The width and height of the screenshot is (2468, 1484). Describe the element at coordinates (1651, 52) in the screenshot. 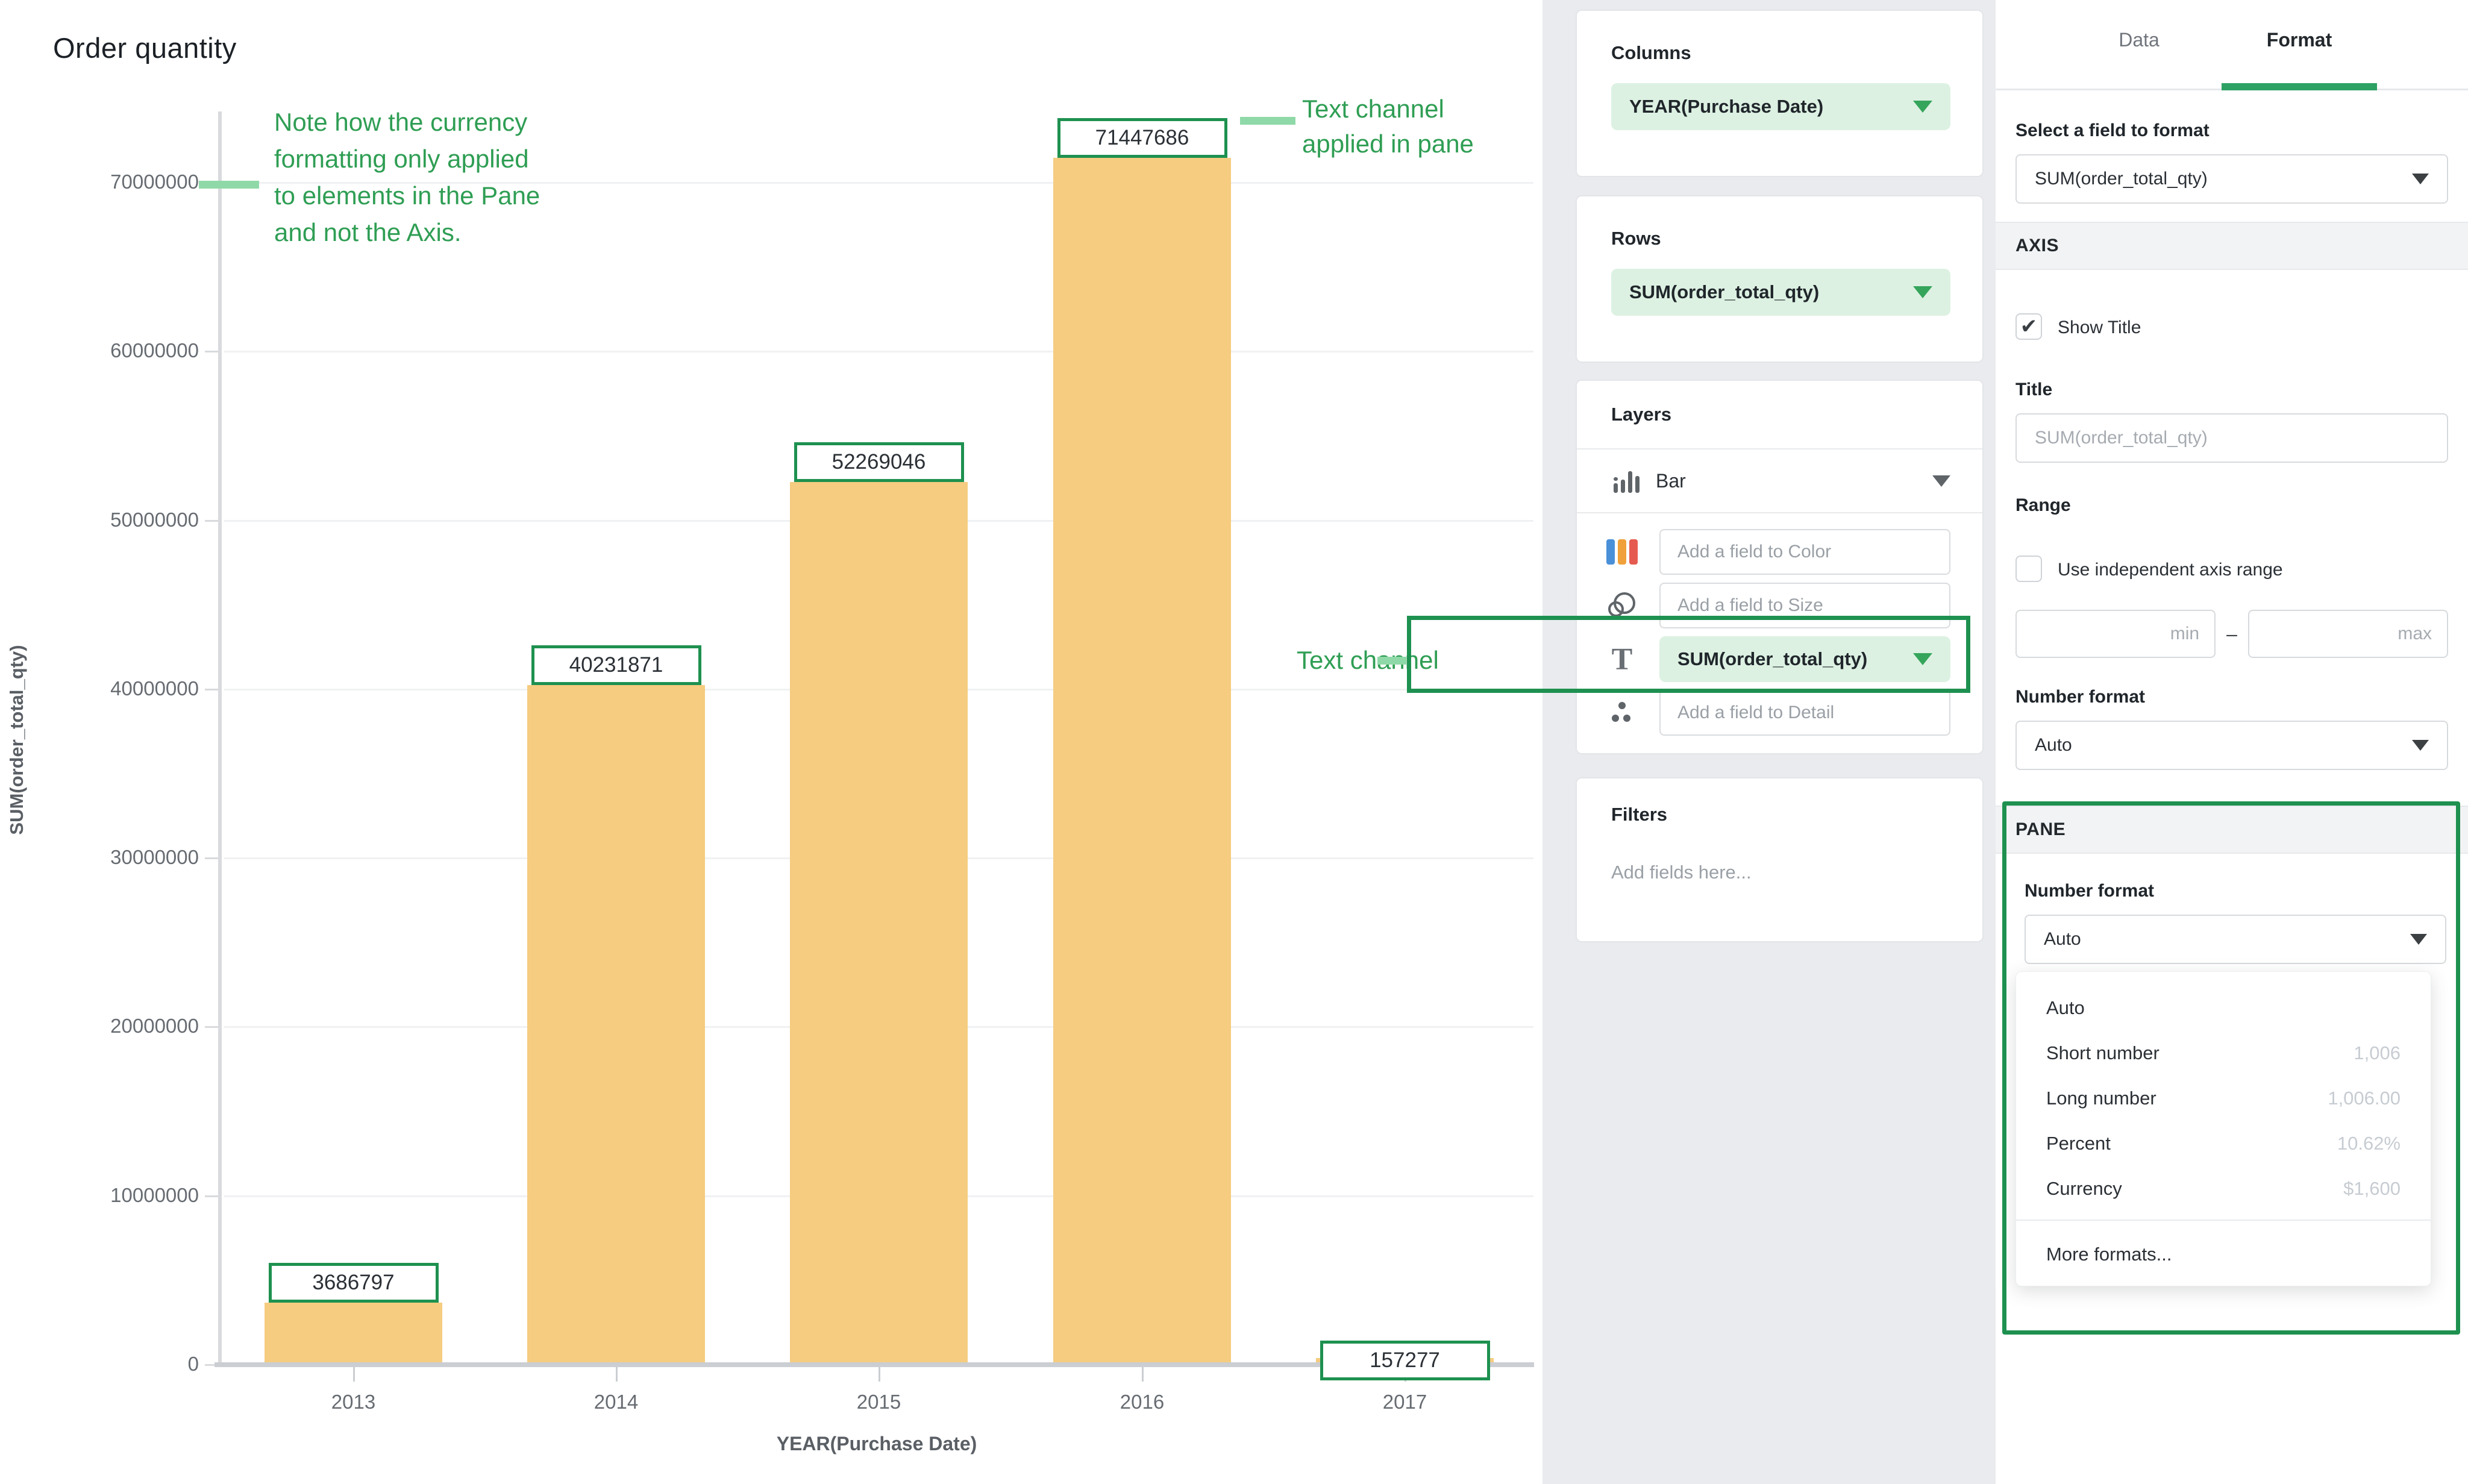

I see `columns-header: Columns` at that location.